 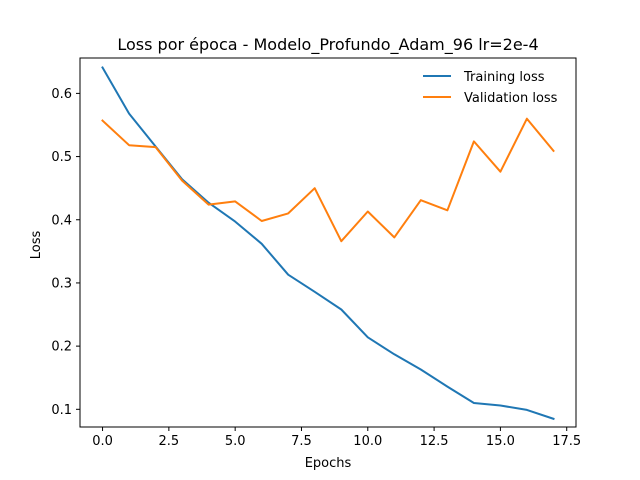 What do you see at coordinates (490, 88) in the screenshot?
I see `legend: Training loss Validation loss` at bounding box center [490, 88].